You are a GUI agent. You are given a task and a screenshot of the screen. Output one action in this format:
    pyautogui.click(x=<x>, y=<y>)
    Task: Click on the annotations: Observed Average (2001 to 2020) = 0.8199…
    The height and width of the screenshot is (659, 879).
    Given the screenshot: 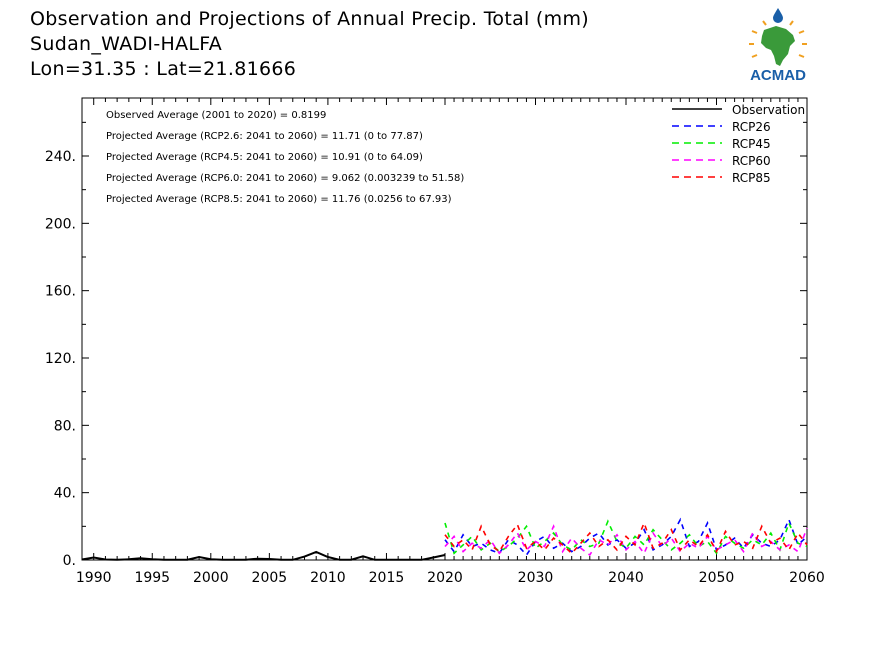 What is the action you would take?
    pyautogui.click(x=285, y=157)
    